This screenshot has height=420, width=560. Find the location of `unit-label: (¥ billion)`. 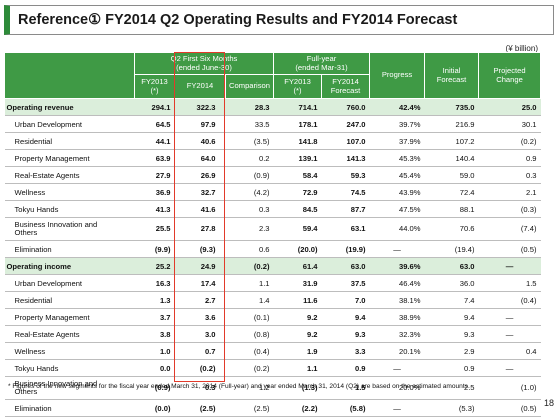

unit-label: (¥ billion) is located at coordinates (521, 48).